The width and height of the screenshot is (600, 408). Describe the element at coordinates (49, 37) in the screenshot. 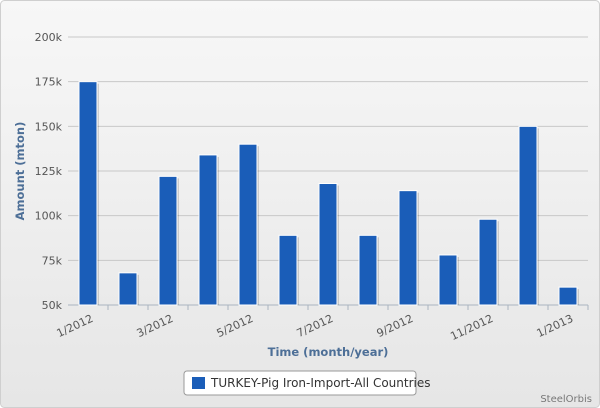

I see `y-tick-label: 200k` at that location.